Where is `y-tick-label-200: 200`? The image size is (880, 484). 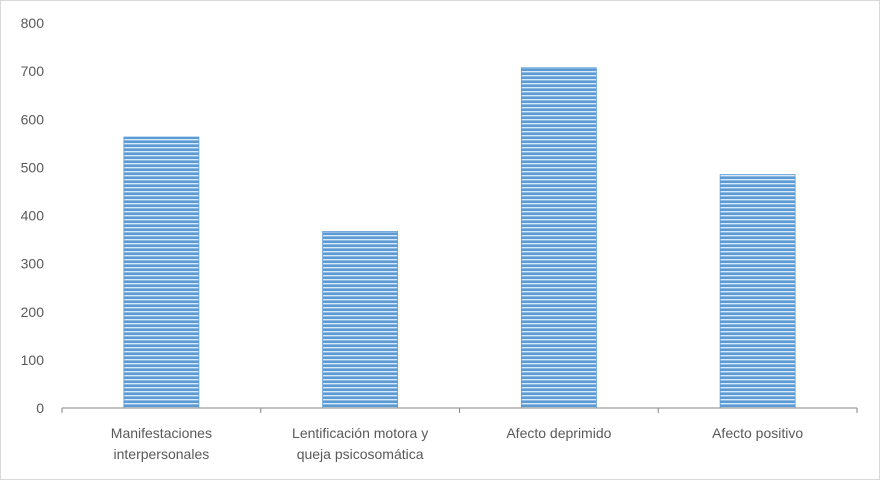 y-tick-label-200: 200 is located at coordinates (33, 312).